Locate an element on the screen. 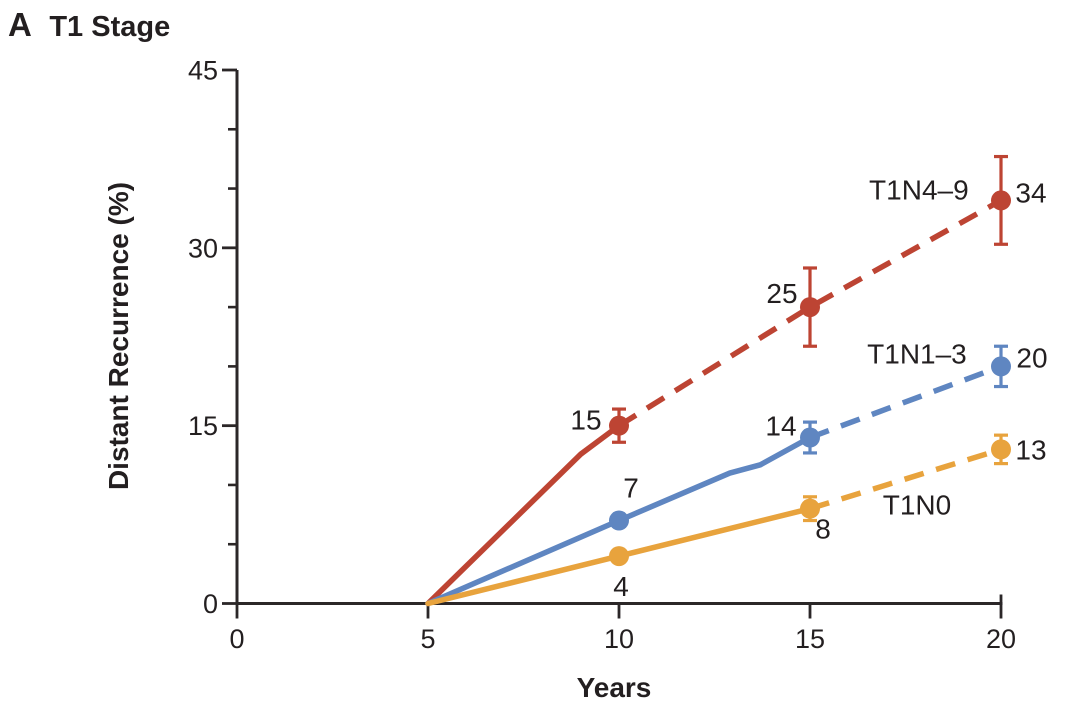 The image size is (1083, 715). y-tick-label: 30 is located at coordinates (203, 248).